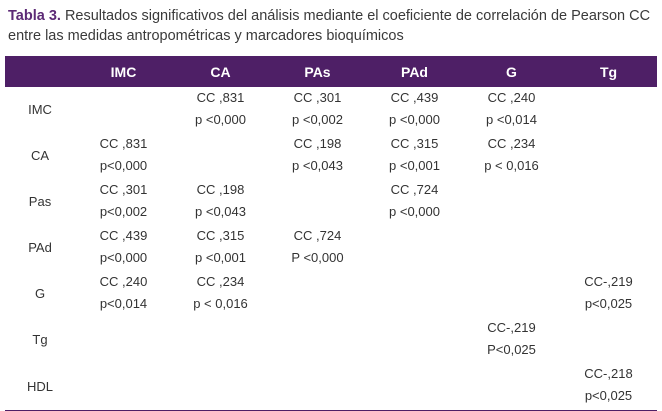 Image resolution: width=662 pixels, height=411 pixels. What do you see at coordinates (123, 71) in the screenshot?
I see `column-header-imc: IMC` at bounding box center [123, 71].